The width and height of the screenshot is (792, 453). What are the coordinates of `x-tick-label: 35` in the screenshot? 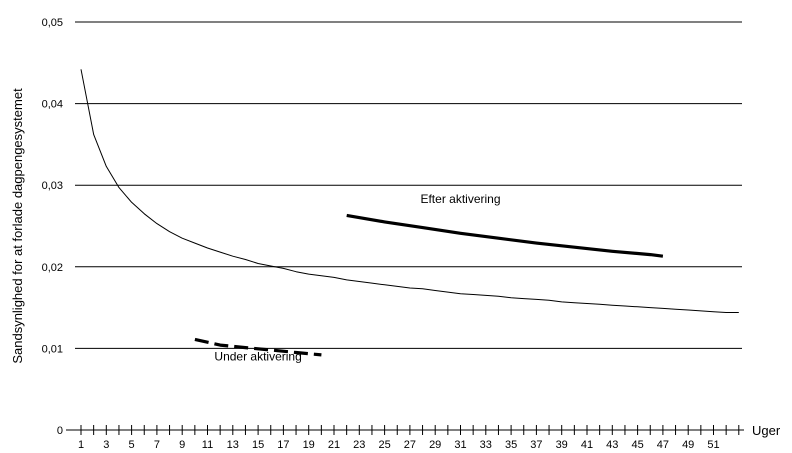 It's located at (511, 445).